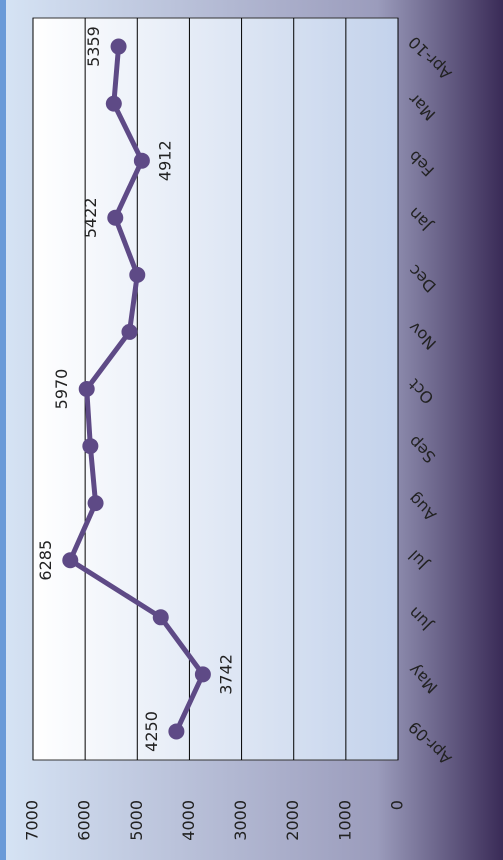  I want to click on y-tick-label: 6000, so click(84, 820).